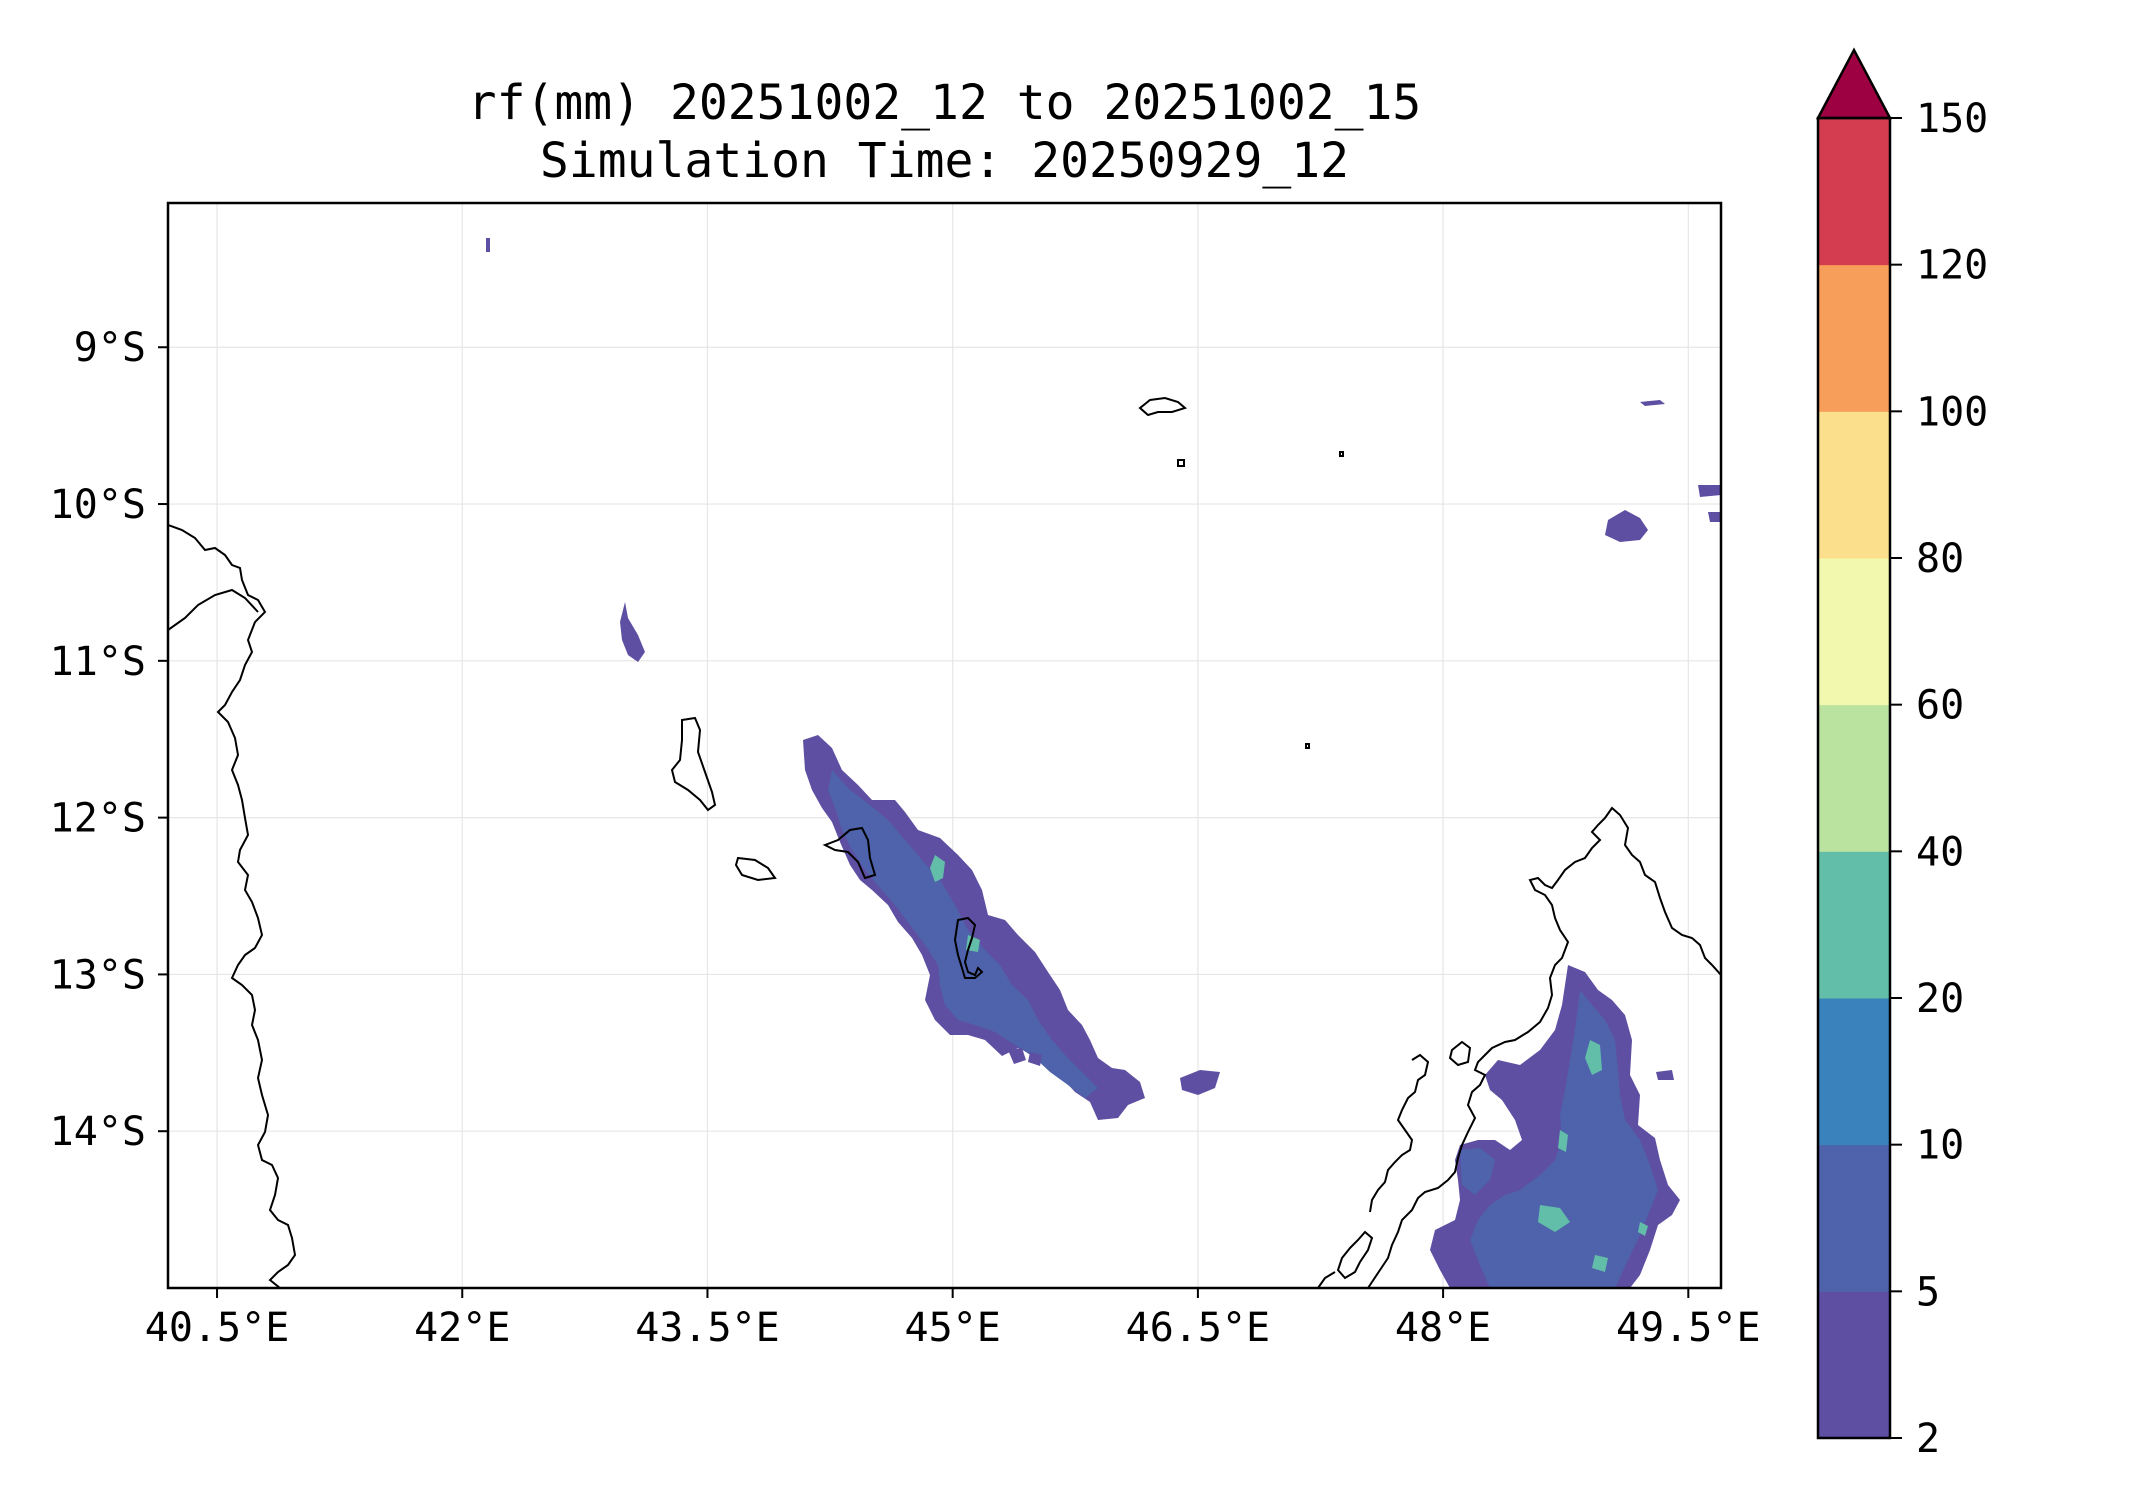  I want to click on rain-band-core, so click(963, 934).